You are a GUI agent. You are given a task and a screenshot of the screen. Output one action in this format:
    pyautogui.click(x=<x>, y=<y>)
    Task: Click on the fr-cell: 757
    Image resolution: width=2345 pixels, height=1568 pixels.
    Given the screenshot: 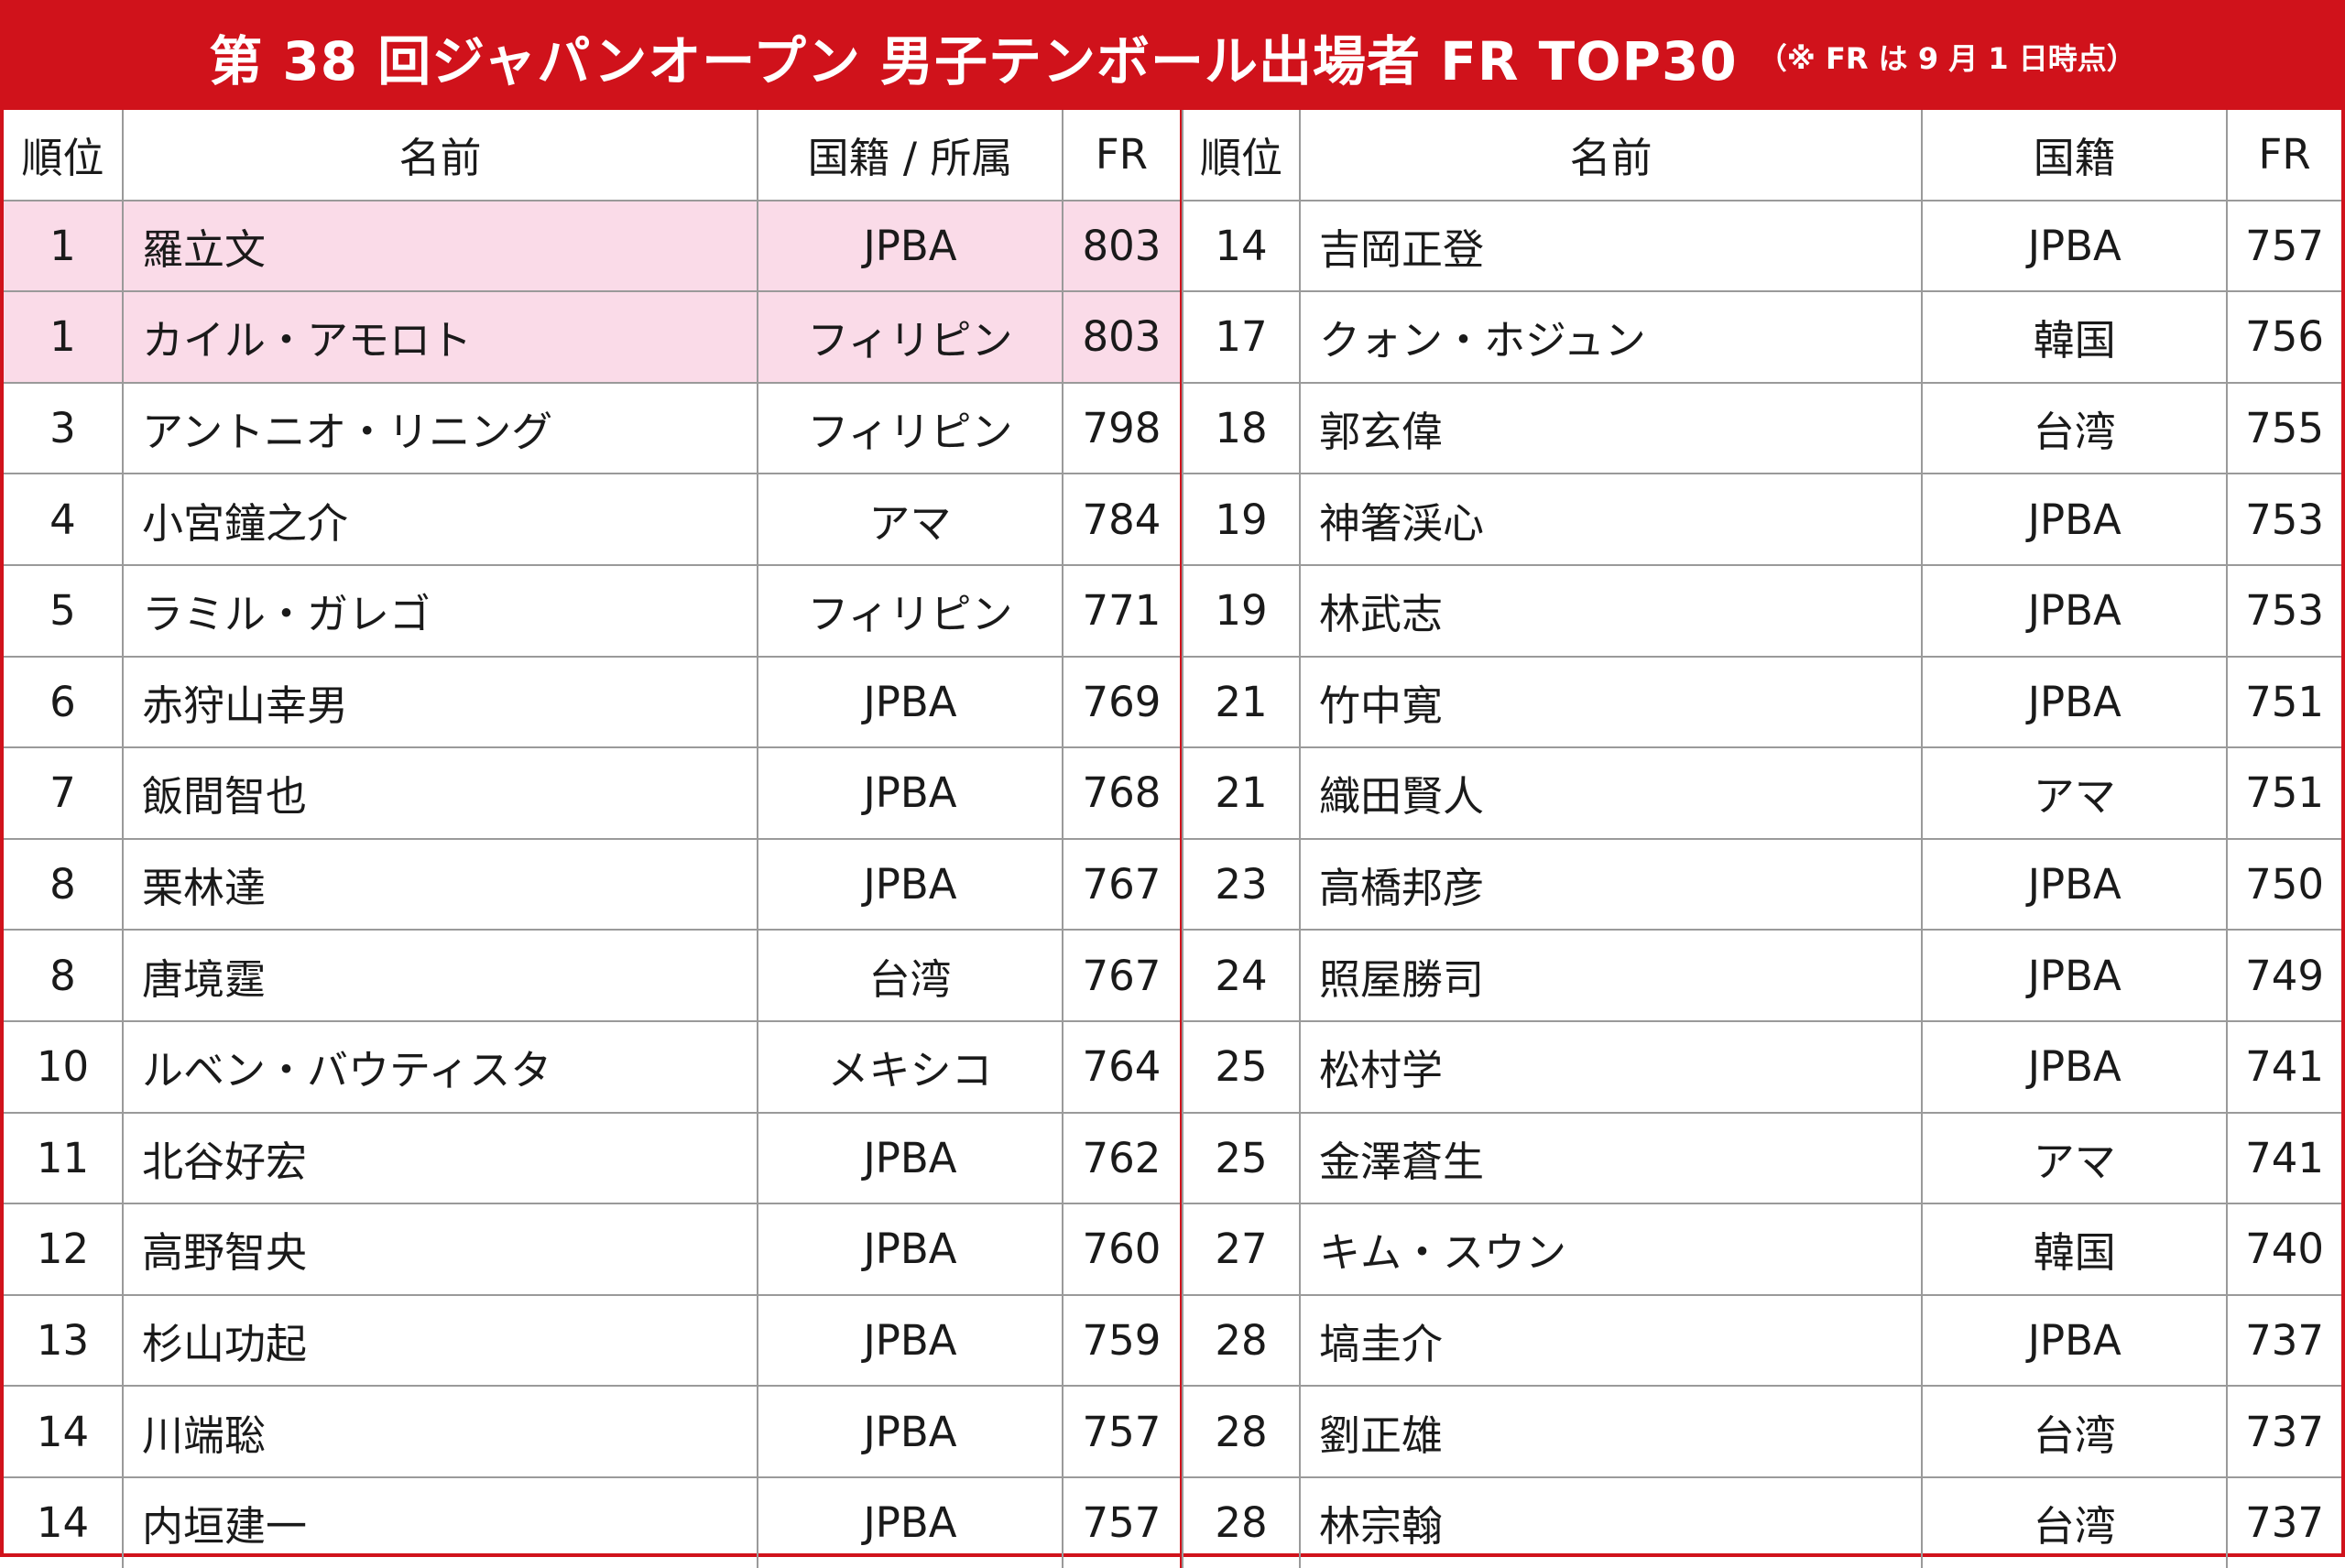 What is the action you would take?
    pyautogui.click(x=1122, y=1431)
    